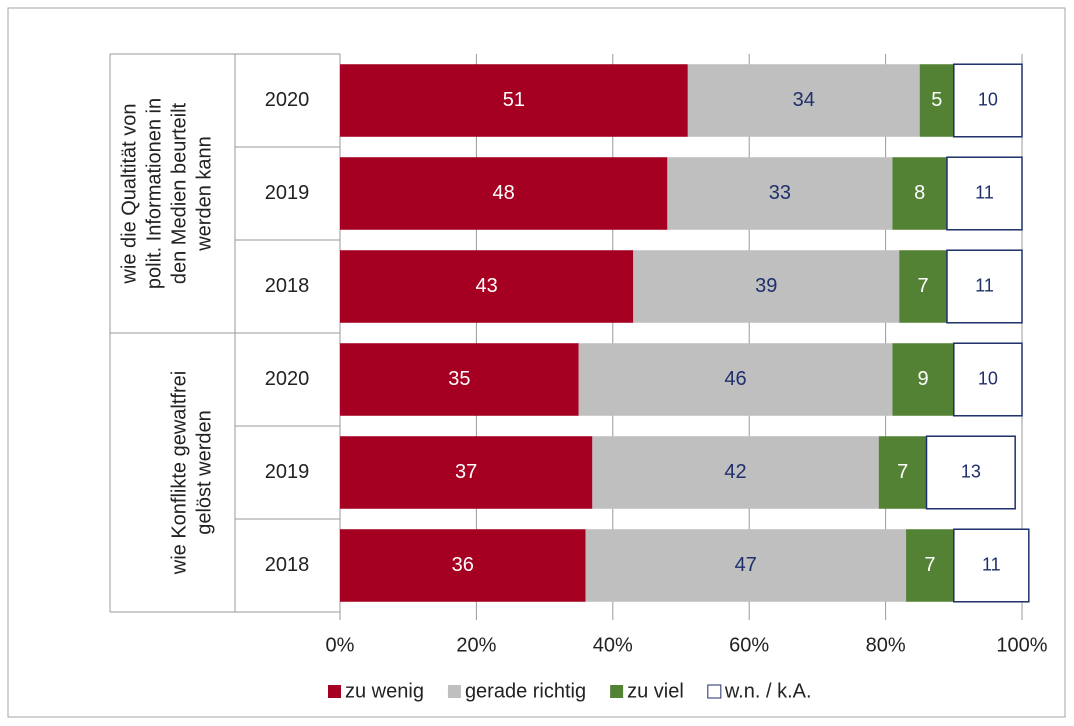 This screenshot has height=726, width=1074. What do you see at coordinates (340, 645) in the screenshot?
I see `x-tick-label: 0%` at bounding box center [340, 645].